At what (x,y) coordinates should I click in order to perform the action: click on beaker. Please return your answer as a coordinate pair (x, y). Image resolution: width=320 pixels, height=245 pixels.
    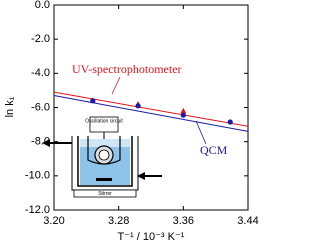
    Looking at the image, I should click on (105, 161).